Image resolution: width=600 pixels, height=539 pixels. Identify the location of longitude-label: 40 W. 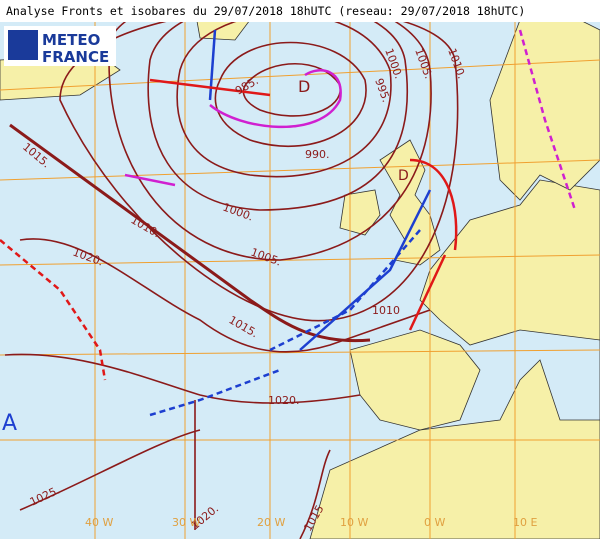
(99, 522).